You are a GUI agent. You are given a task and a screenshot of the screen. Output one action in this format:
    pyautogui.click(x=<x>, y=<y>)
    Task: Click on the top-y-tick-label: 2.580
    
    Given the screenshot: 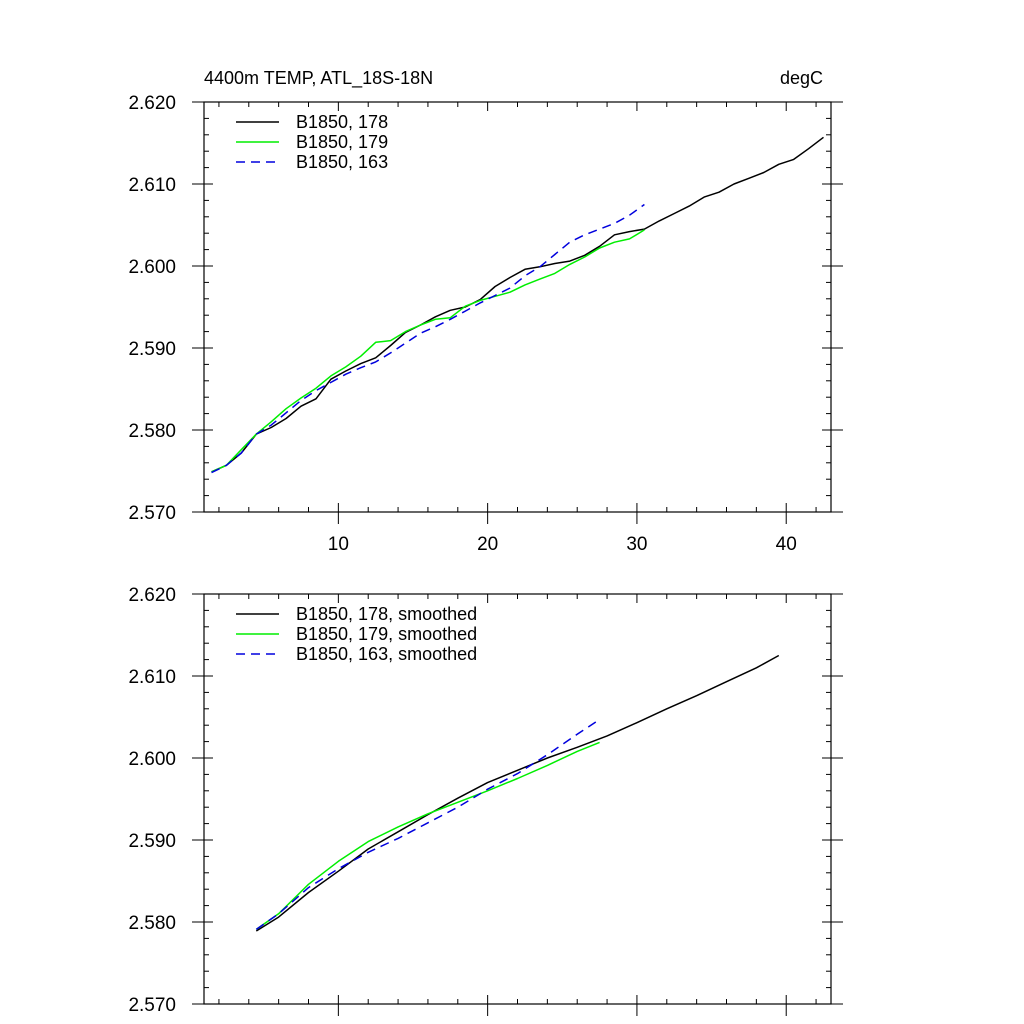 What is the action you would take?
    pyautogui.click(x=152, y=431)
    